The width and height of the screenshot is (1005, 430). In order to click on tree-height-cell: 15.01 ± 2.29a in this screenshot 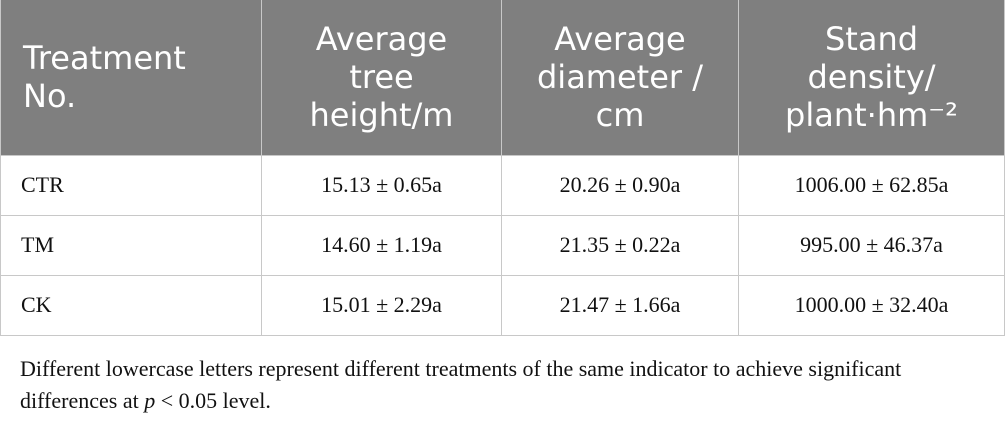, I will do `click(381, 305)`.